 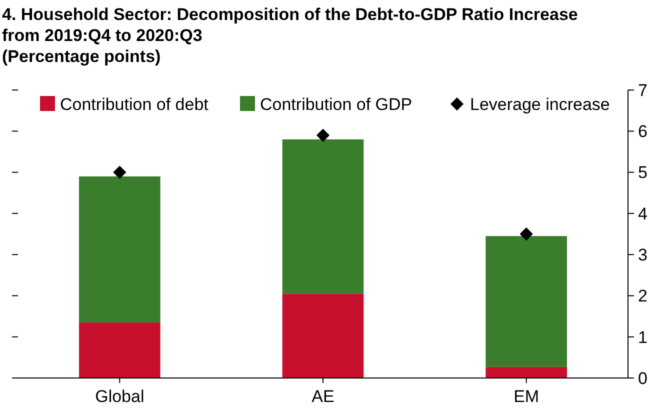 What do you see at coordinates (134, 104) in the screenshot?
I see `legend-label: Contribution of debt` at bounding box center [134, 104].